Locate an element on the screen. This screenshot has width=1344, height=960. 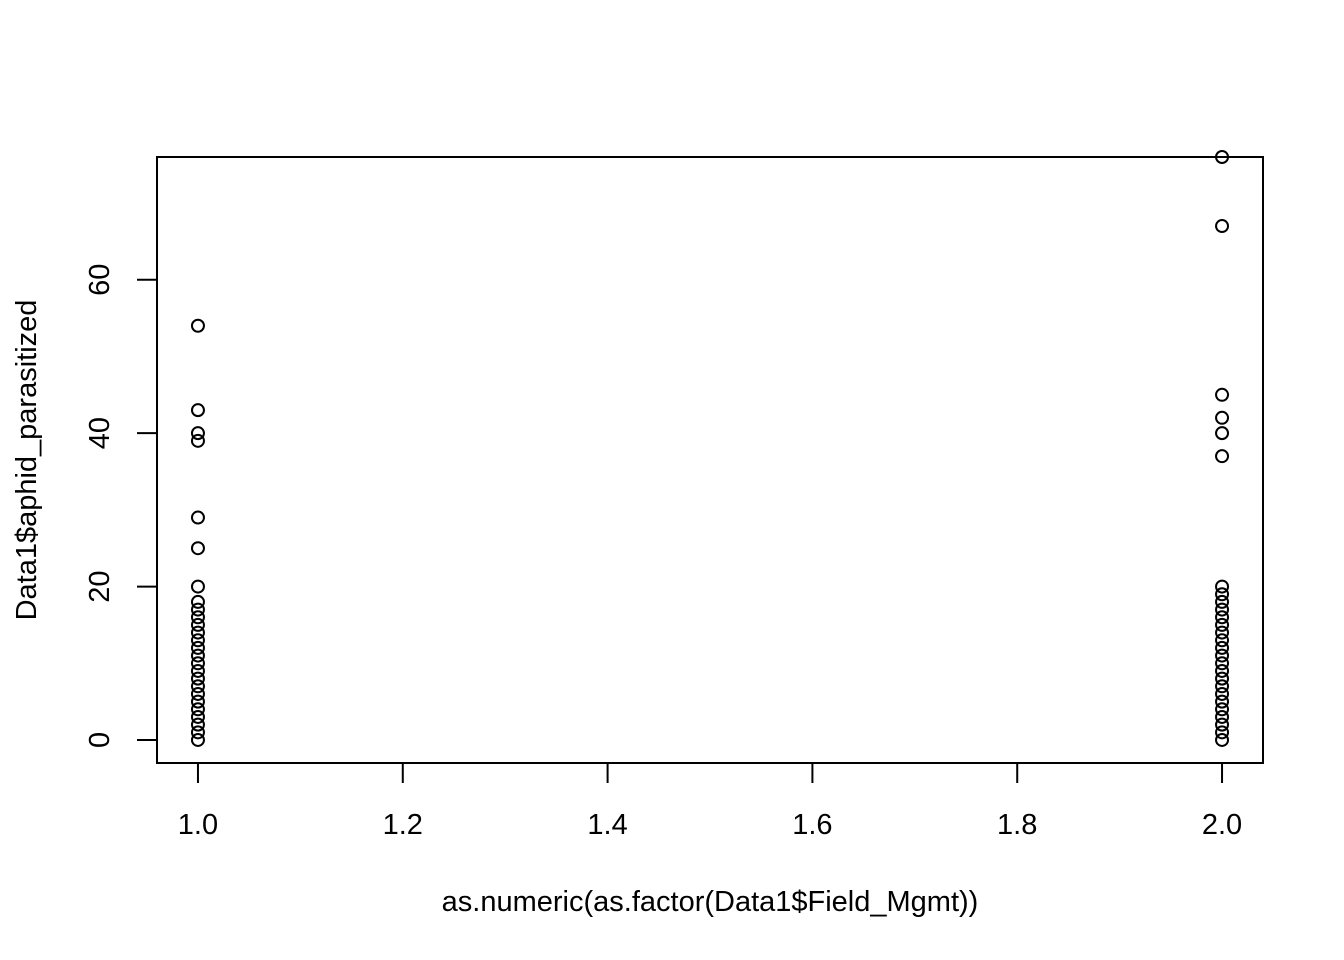
x-axis: 1.0 1.2 1.4 1.6 1.8 2.0 is located at coordinates (710, 801).